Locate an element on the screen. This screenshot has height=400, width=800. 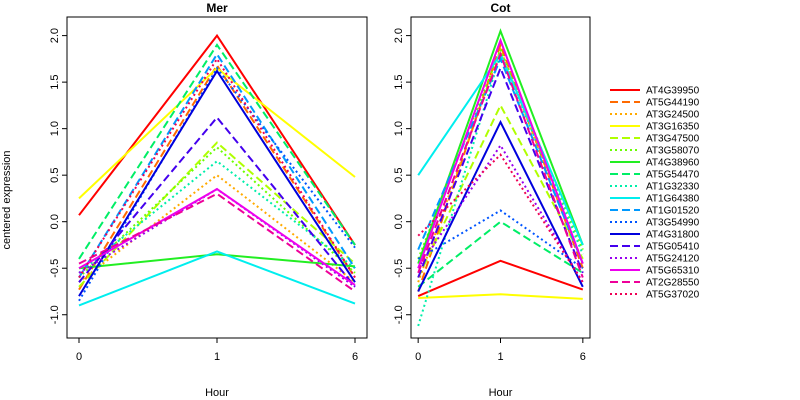
legend-item: AT1G64380 is located at coordinates (655, 199).